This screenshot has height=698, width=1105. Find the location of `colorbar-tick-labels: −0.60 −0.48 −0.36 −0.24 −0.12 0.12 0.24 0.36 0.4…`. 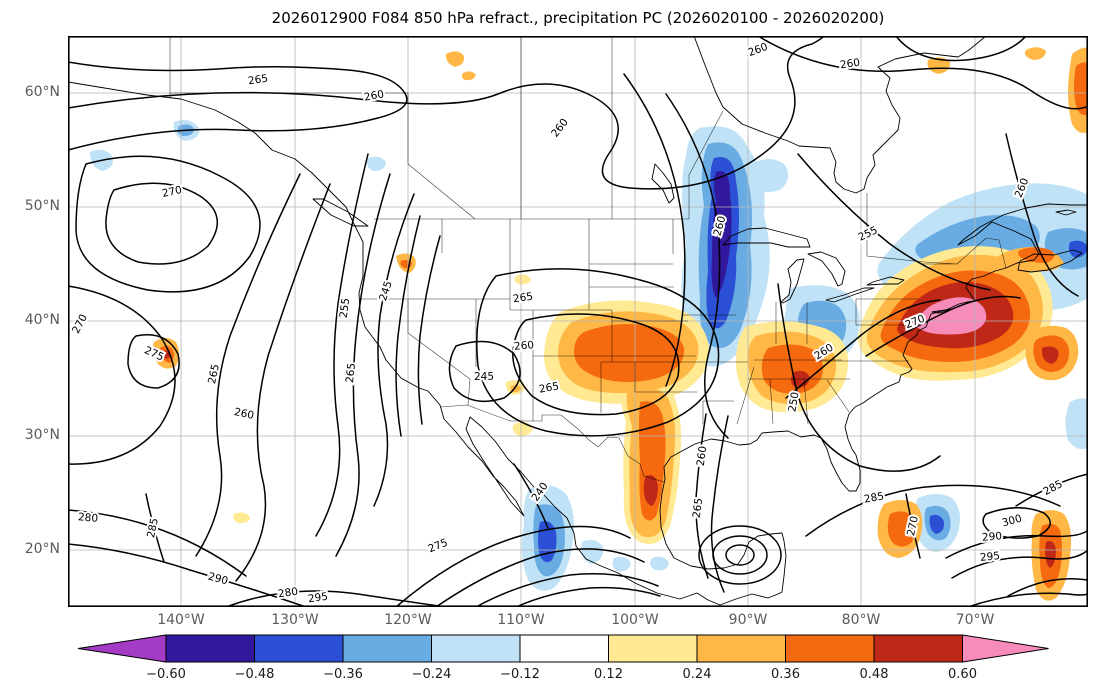

colorbar-tick-labels: −0.60 −0.48 −0.36 −0.24 −0.12 0.12 0.24 0.36 0.4… is located at coordinates (552, 677).